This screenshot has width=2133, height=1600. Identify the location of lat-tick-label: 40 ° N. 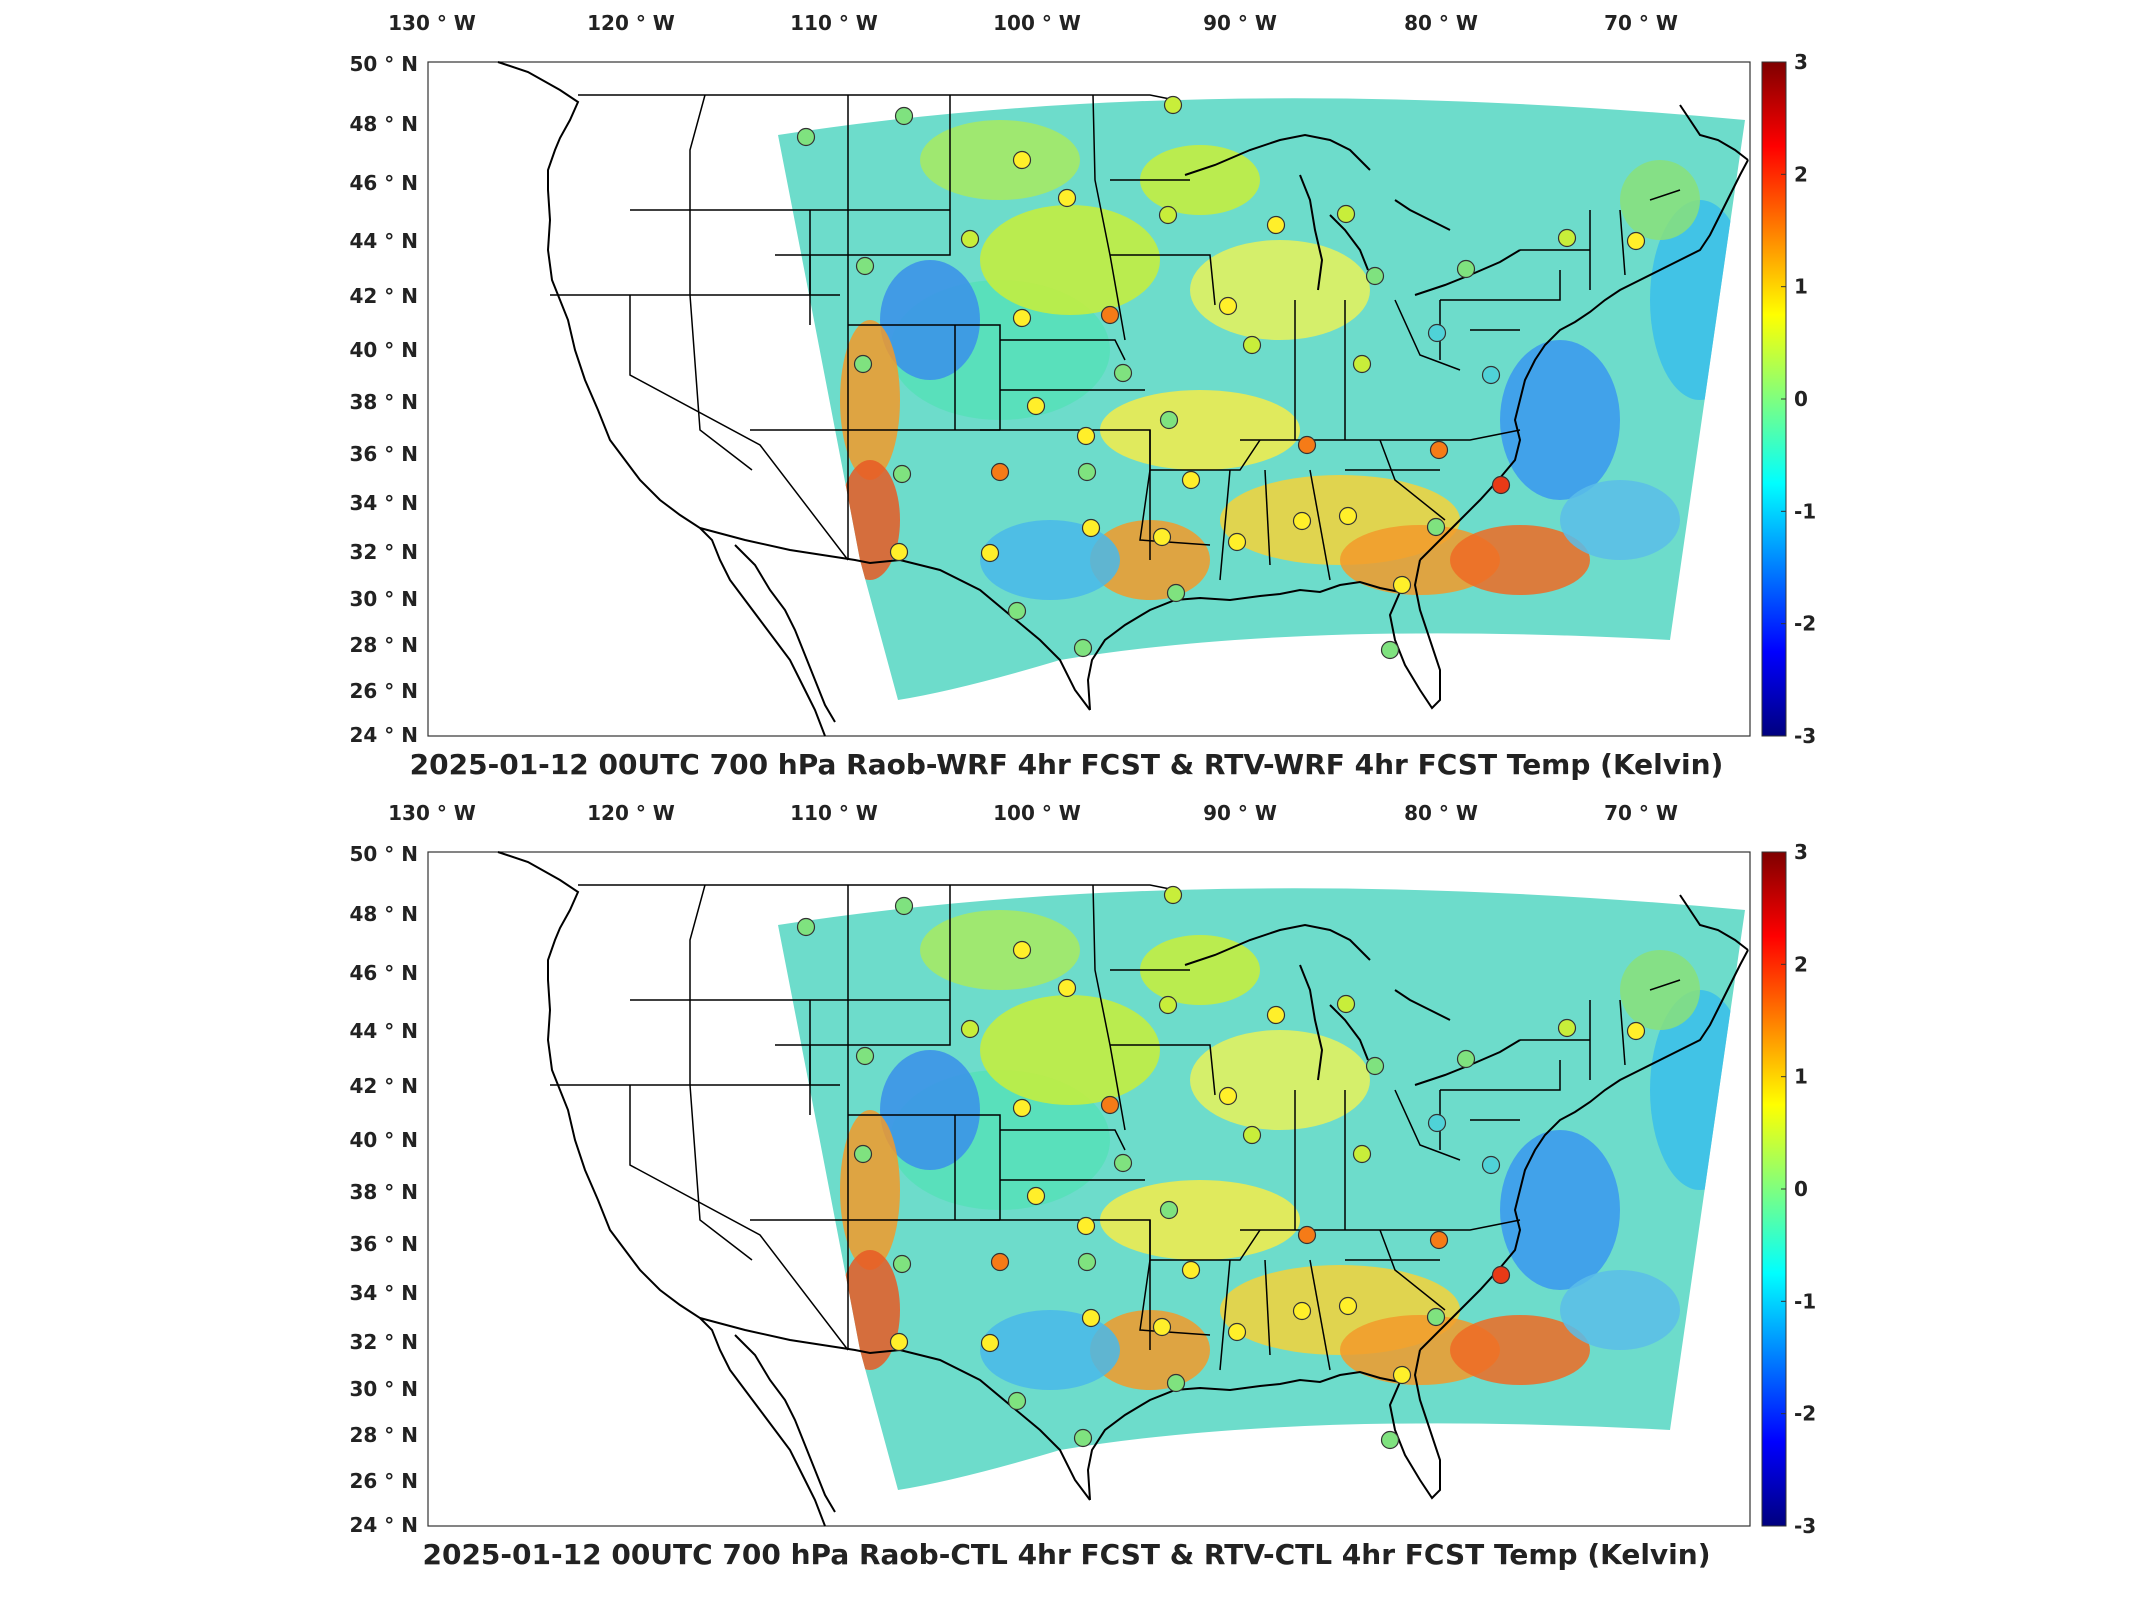
(384, 1140).